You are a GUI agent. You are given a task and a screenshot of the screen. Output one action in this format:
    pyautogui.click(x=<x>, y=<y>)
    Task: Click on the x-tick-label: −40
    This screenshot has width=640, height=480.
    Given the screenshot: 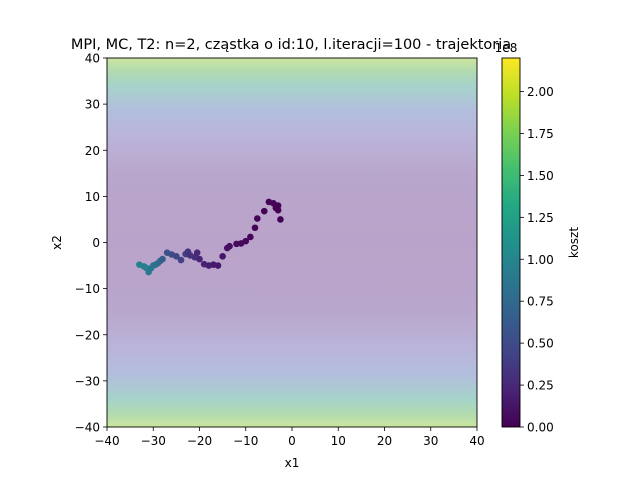 What is the action you would take?
    pyautogui.click(x=106, y=441)
    